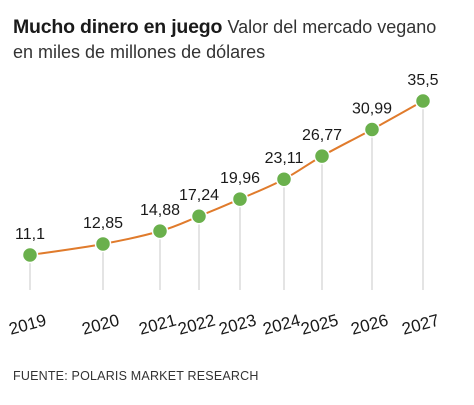  I want to click on data-point-2022, so click(199, 216).